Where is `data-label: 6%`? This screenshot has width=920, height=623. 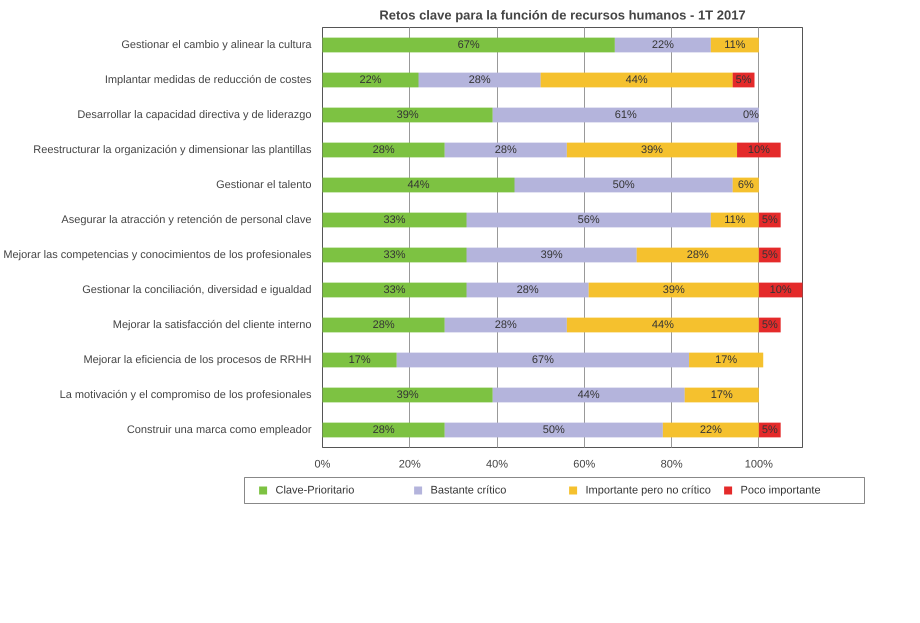
data-label: 6% is located at coordinates (746, 185).